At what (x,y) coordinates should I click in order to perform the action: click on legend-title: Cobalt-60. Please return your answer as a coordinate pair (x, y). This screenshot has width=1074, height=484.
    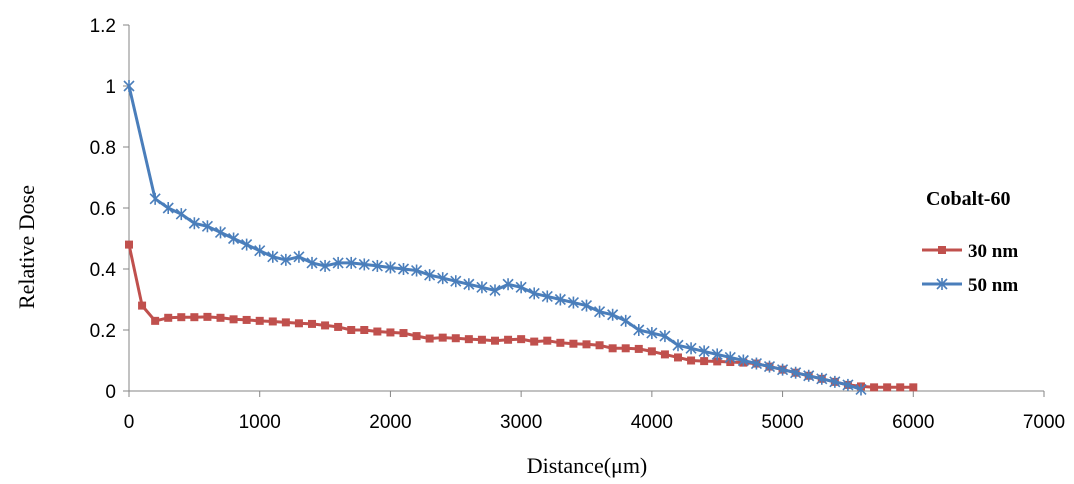
    Looking at the image, I should click on (968, 199).